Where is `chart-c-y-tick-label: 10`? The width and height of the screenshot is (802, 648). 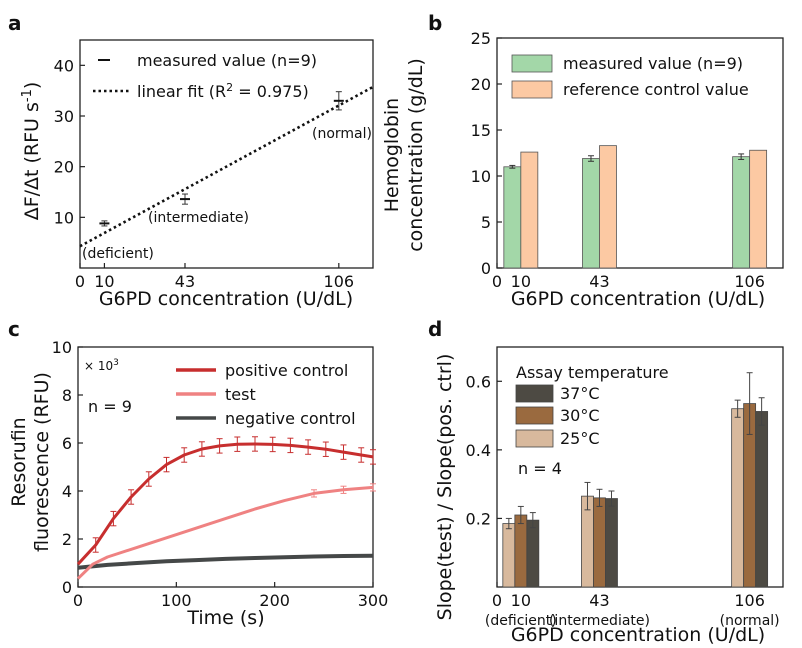 chart-c-y-tick-label: 10 is located at coordinates (62, 347).